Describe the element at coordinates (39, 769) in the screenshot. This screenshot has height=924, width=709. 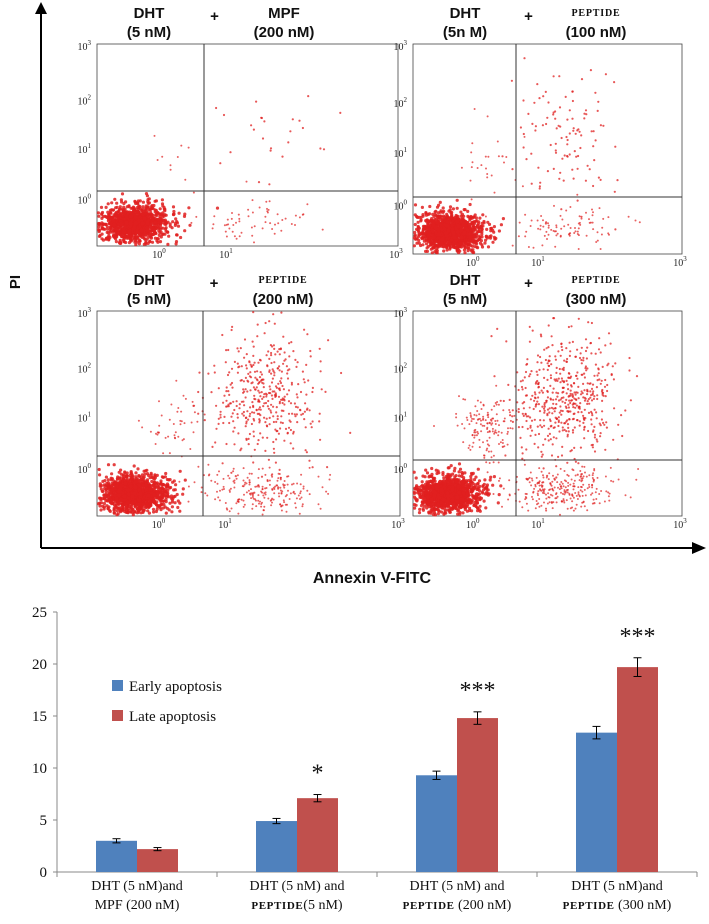
I see `bar-y-tick-label: 10` at that location.